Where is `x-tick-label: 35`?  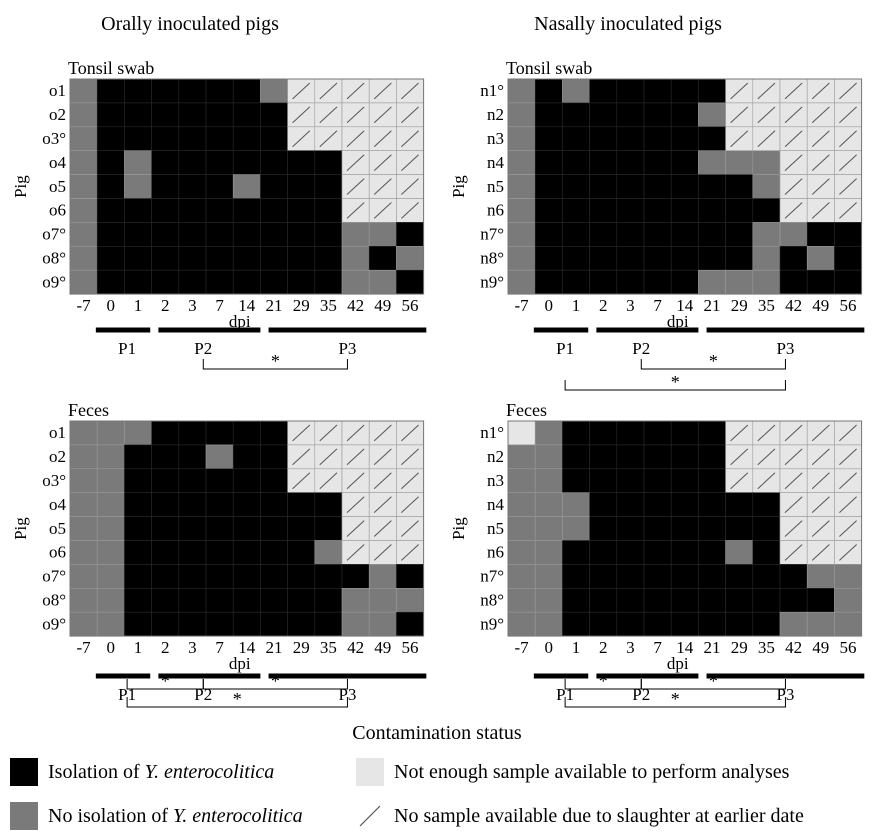
x-tick-label: 35 is located at coordinates (328, 647).